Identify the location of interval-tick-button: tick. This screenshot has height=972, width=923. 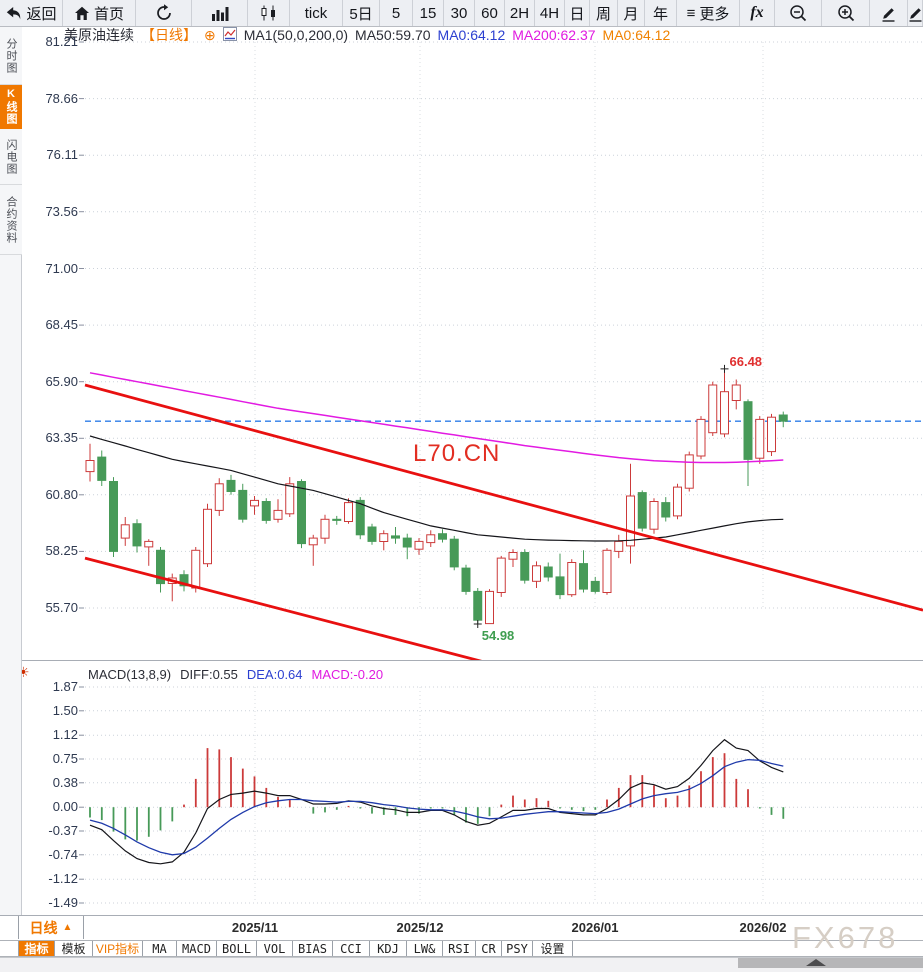
(316, 13).